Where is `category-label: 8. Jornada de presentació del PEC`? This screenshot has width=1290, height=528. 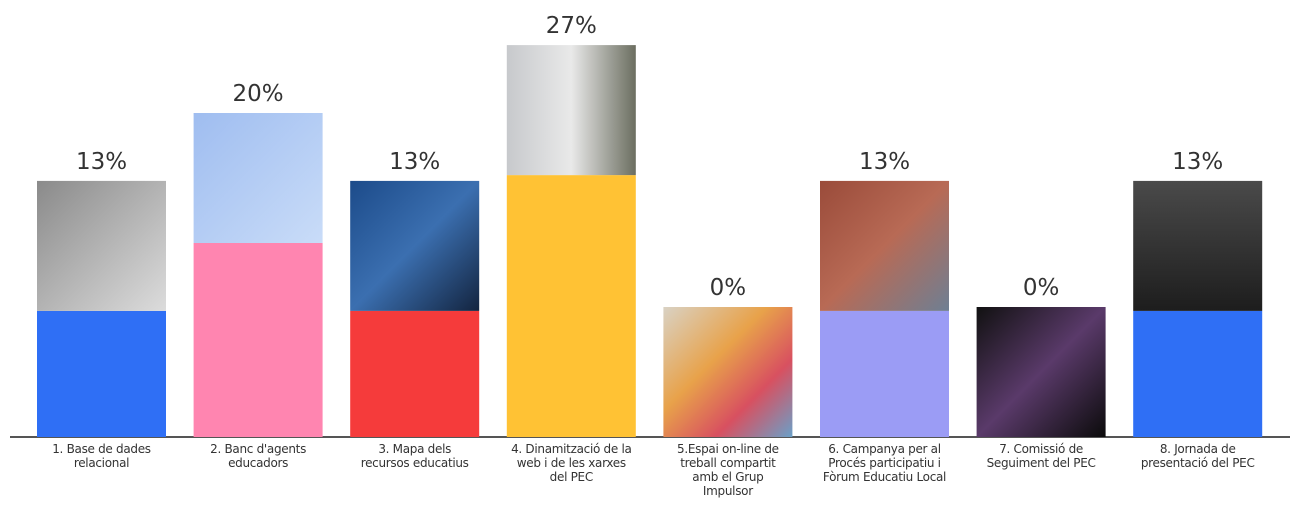 category-label: 8. Jornada de presentació del PEC is located at coordinates (1197, 456).